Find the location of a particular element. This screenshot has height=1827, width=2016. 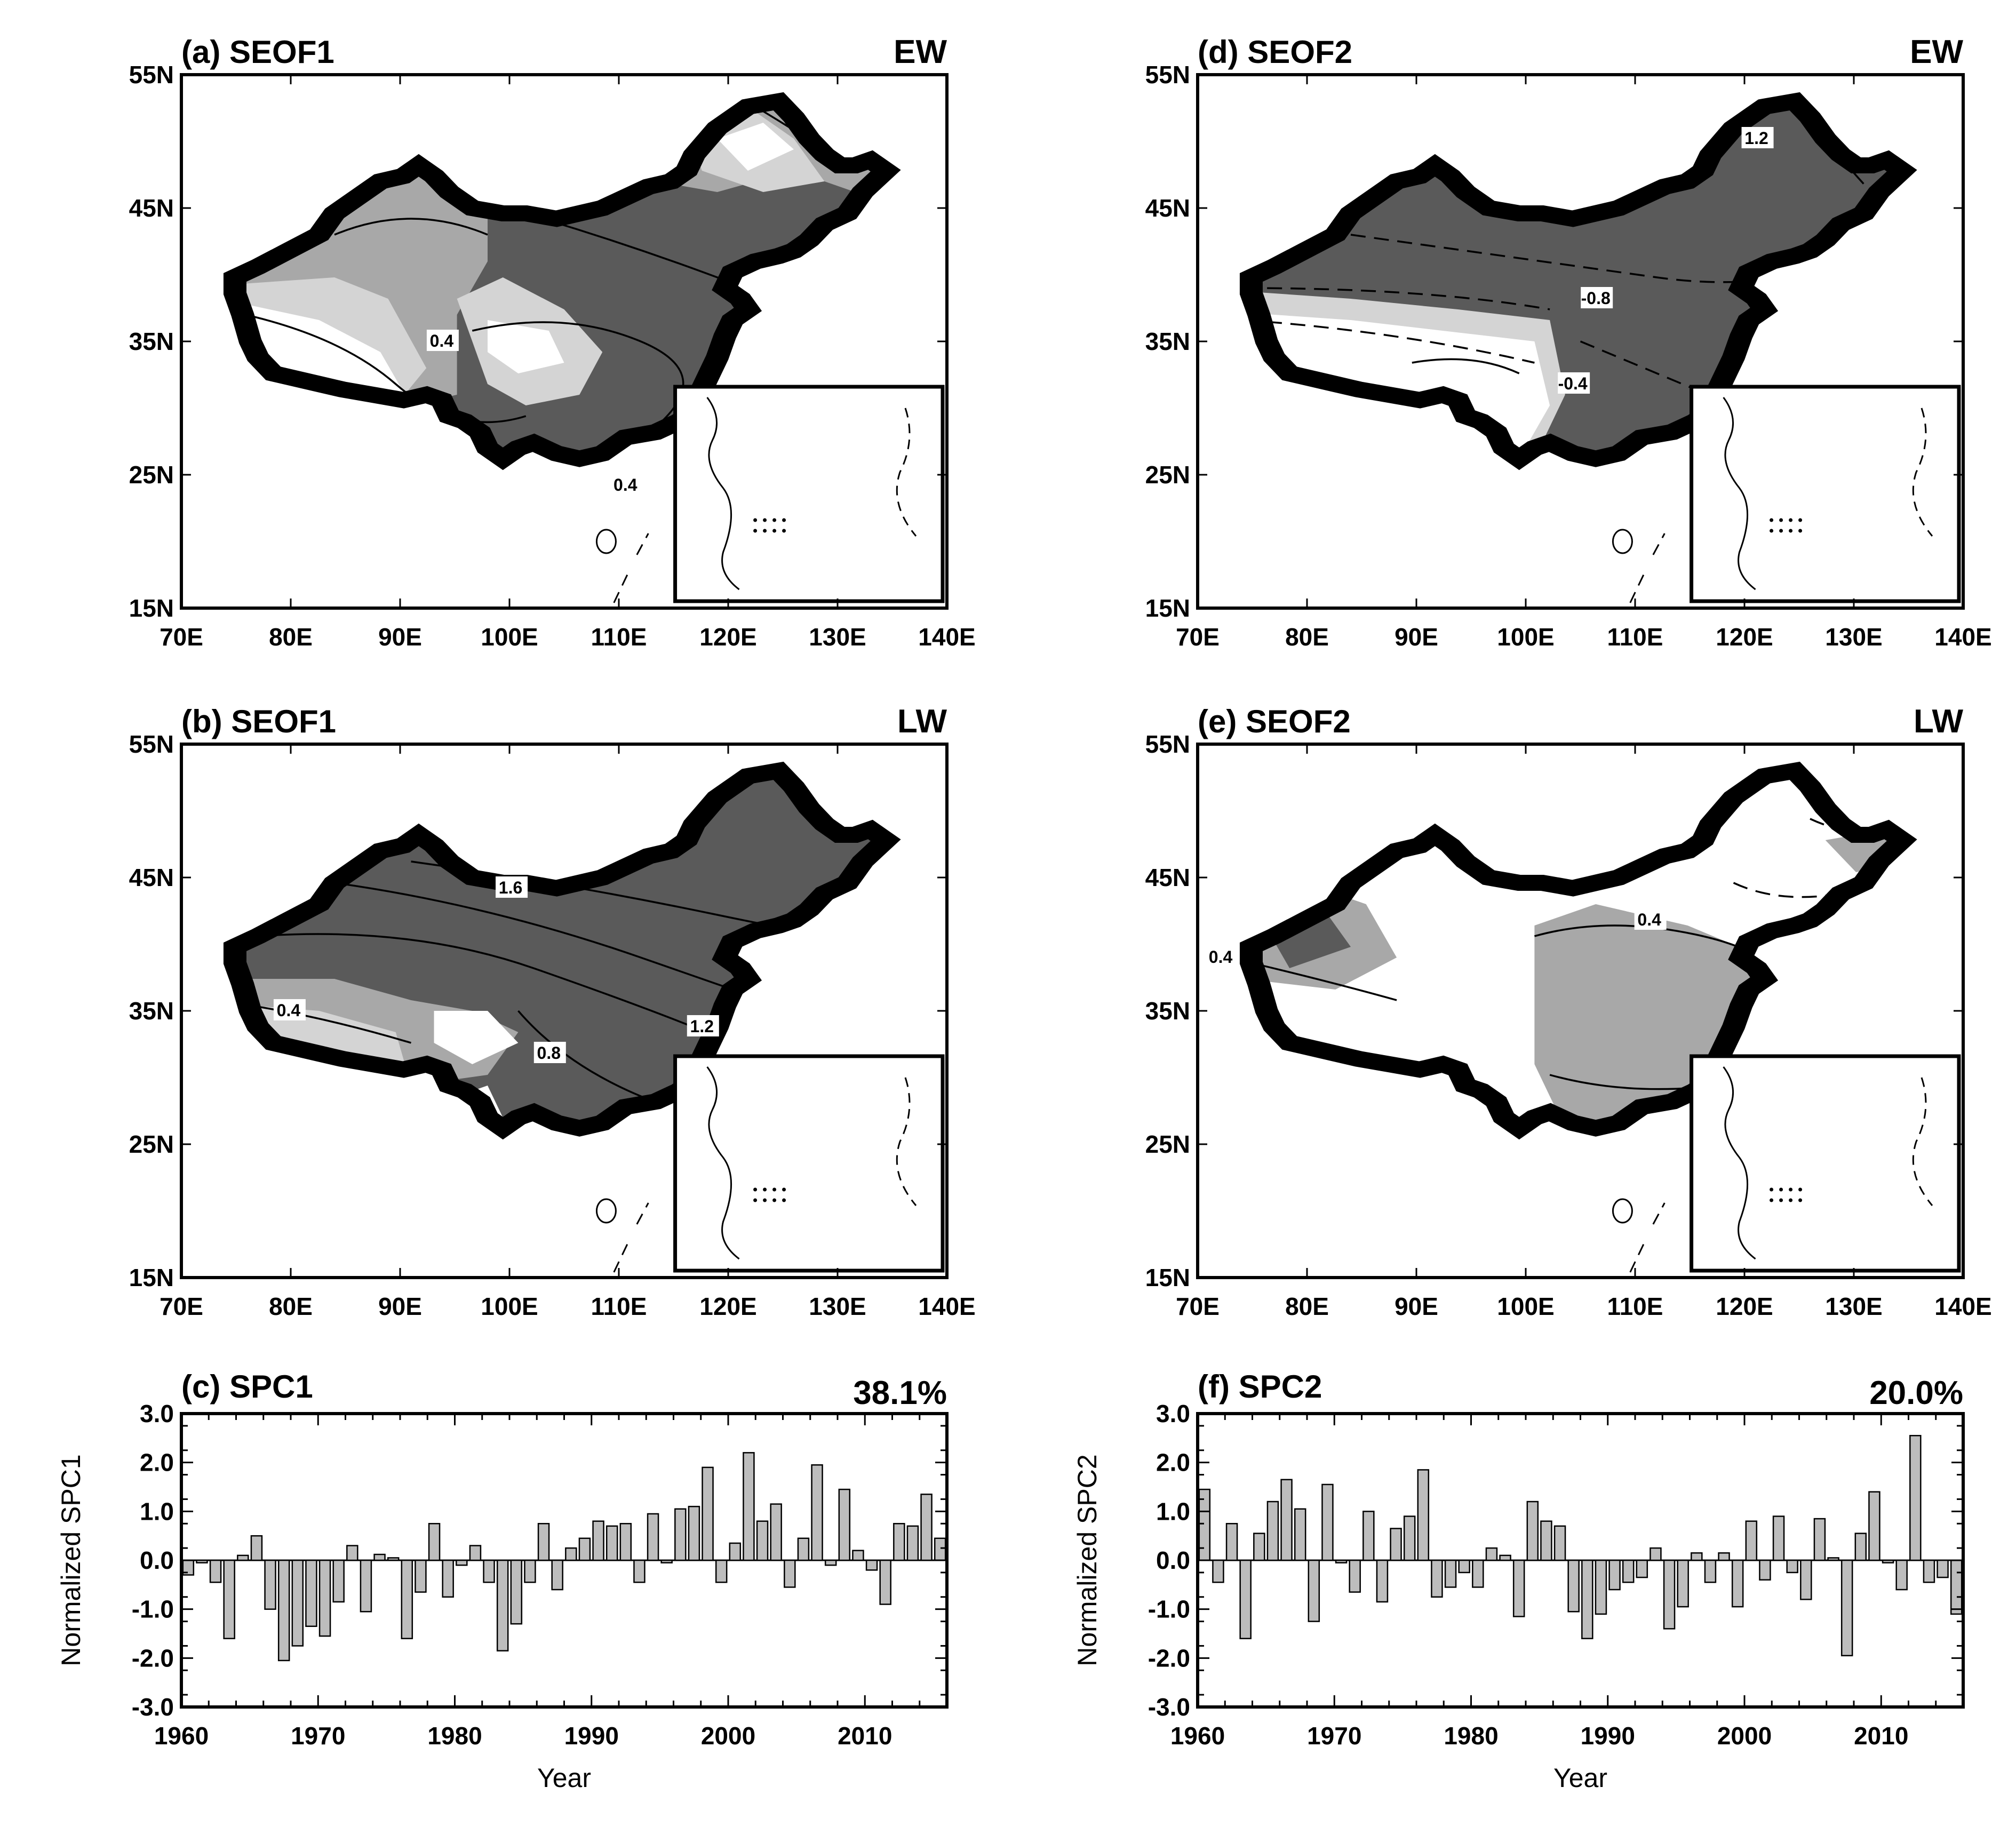

lon-tick-label: 110E is located at coordinates (1635, 1306).